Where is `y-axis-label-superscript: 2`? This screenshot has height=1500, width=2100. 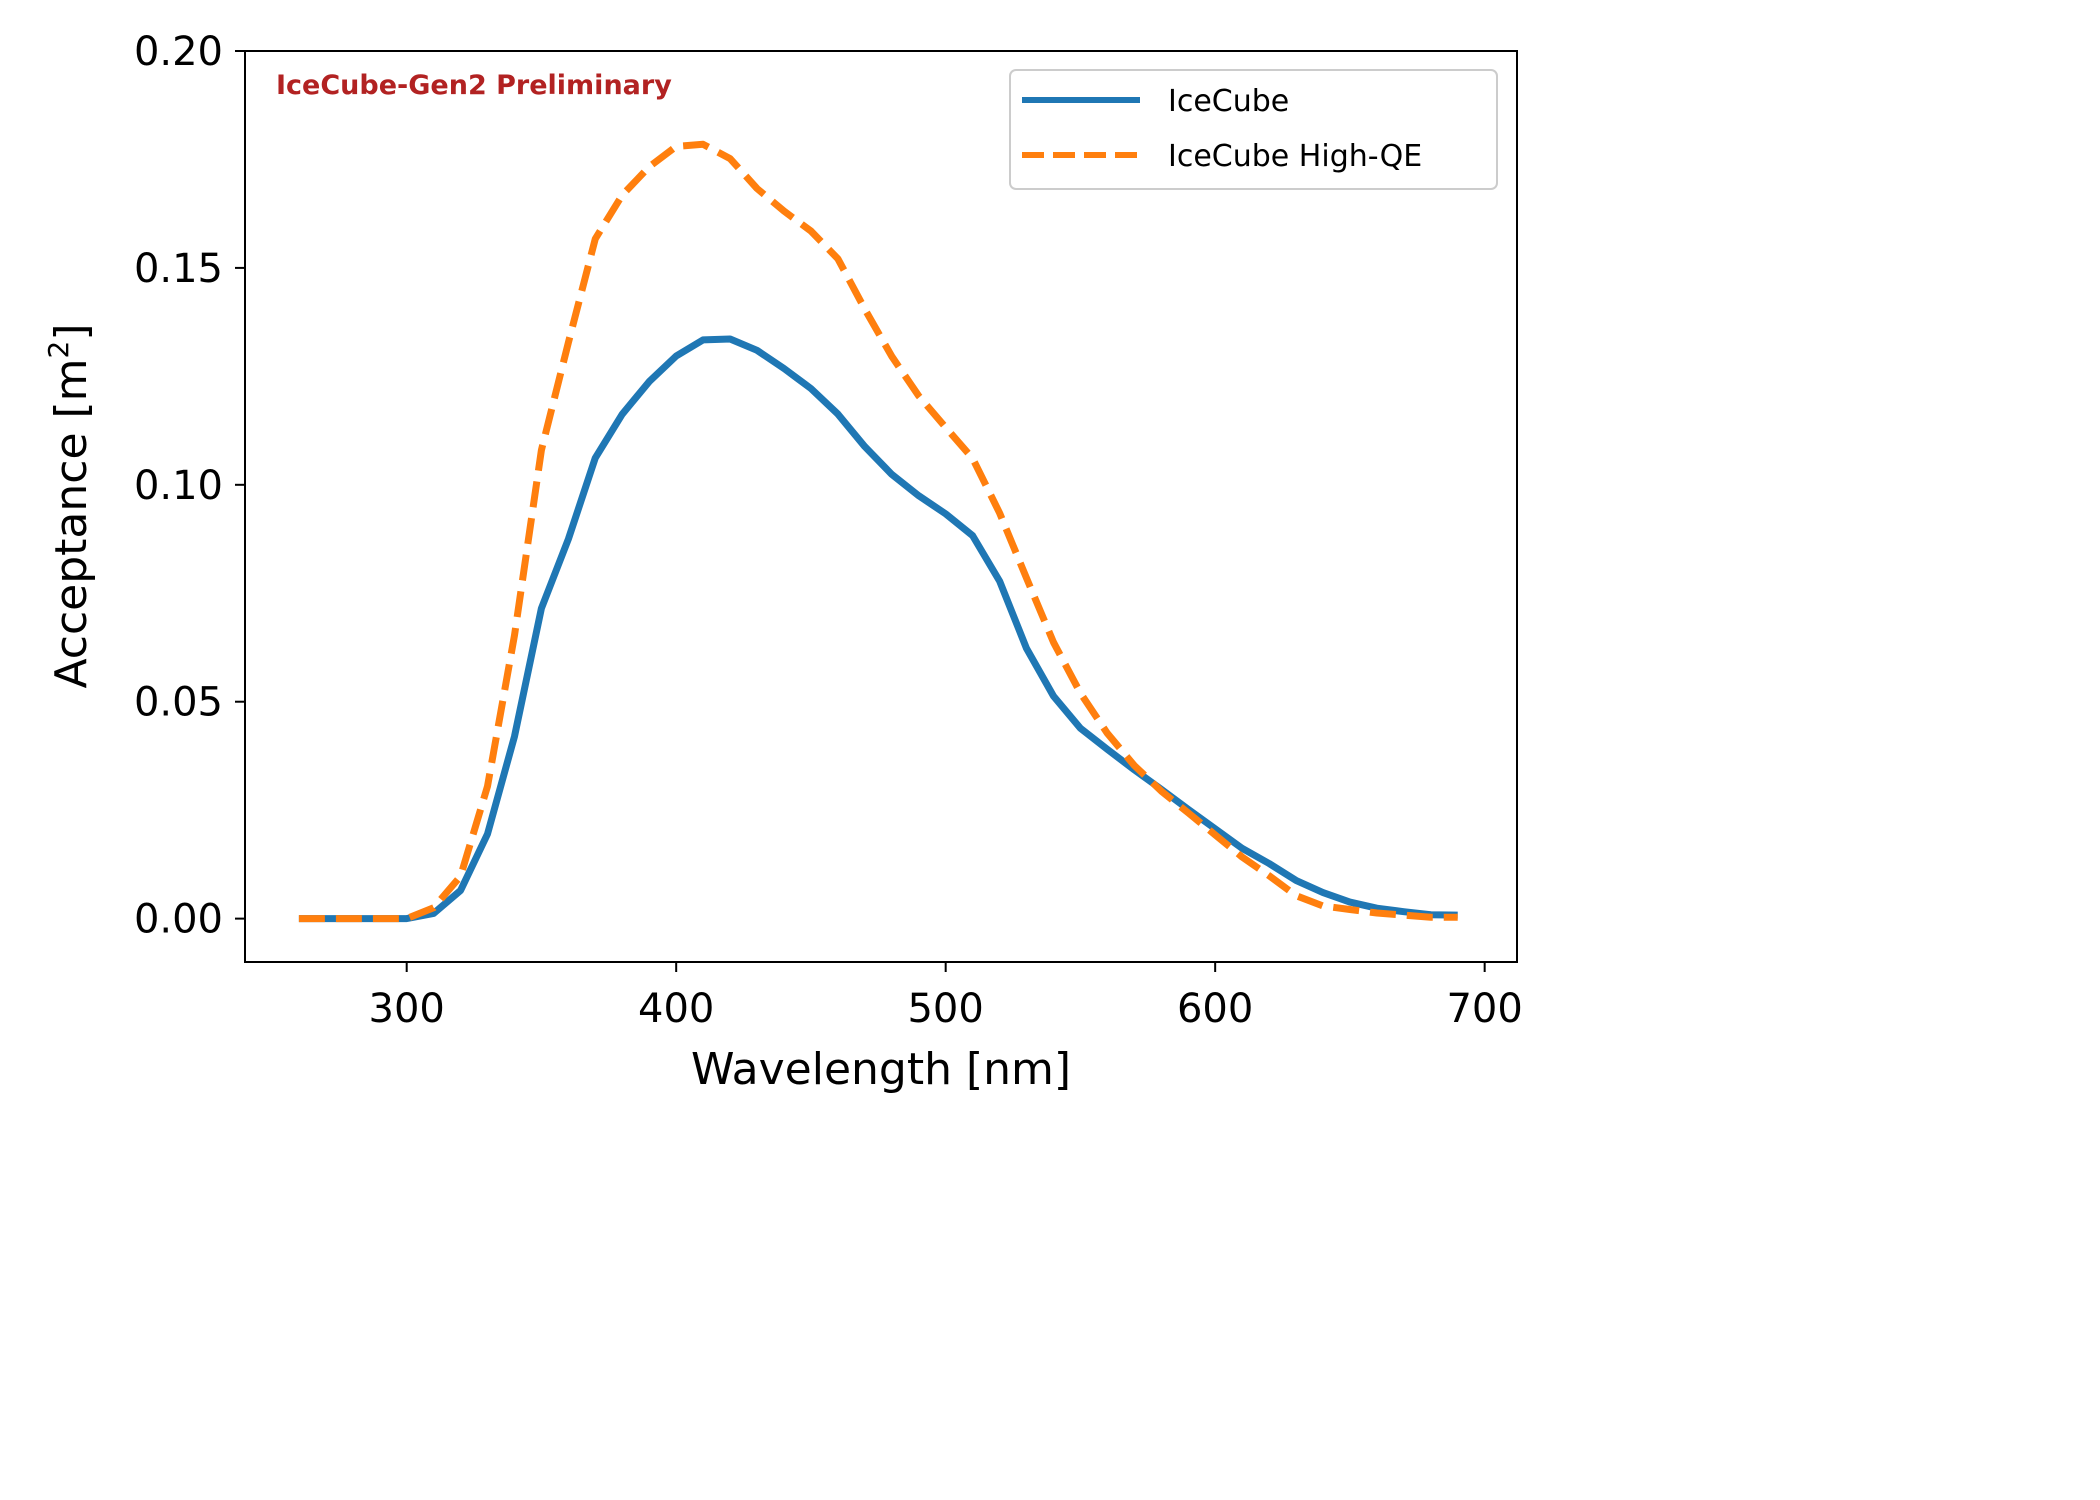 y-axis-label-superscript: 2 is located at coordinates (58, 350).